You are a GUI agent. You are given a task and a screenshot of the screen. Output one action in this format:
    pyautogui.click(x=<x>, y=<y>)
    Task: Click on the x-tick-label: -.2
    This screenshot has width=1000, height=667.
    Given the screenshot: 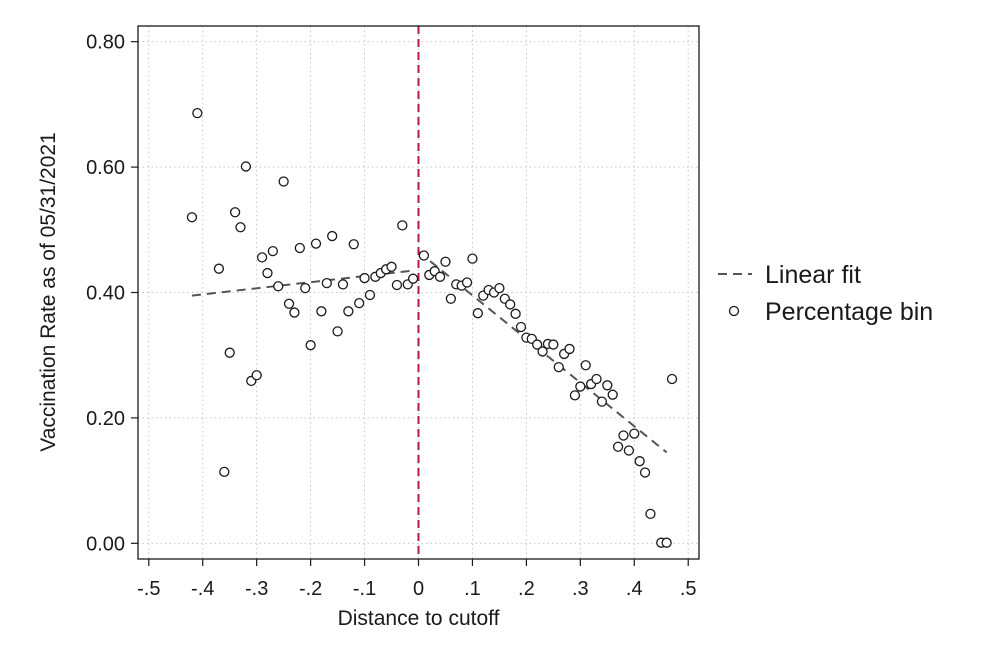 What is the action you would take?
    pyautogui.click(x=310, y=589)
    